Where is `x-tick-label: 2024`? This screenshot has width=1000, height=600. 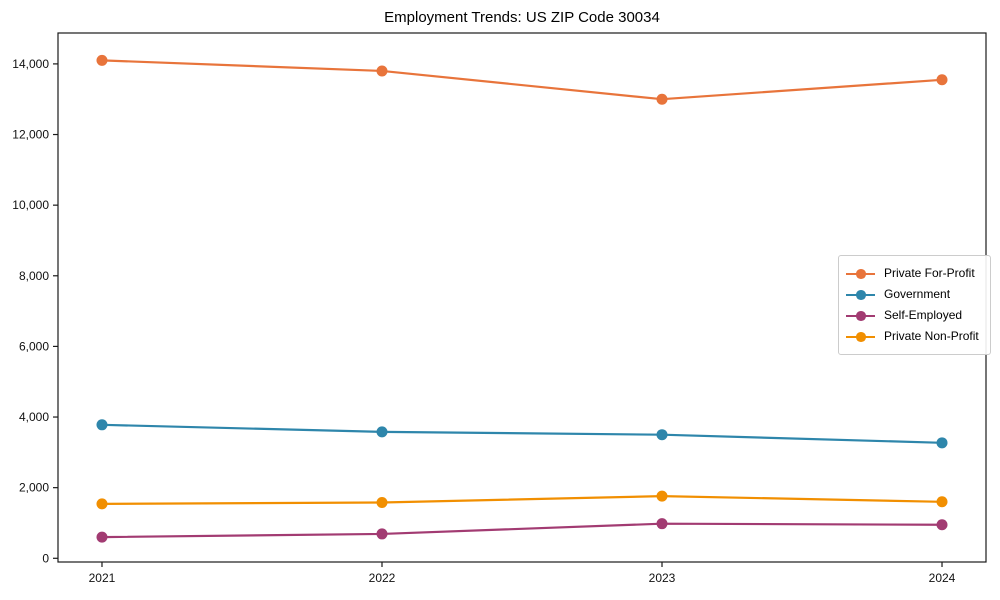 x-tick-label: 2024 is located at coordinates (942, 578).